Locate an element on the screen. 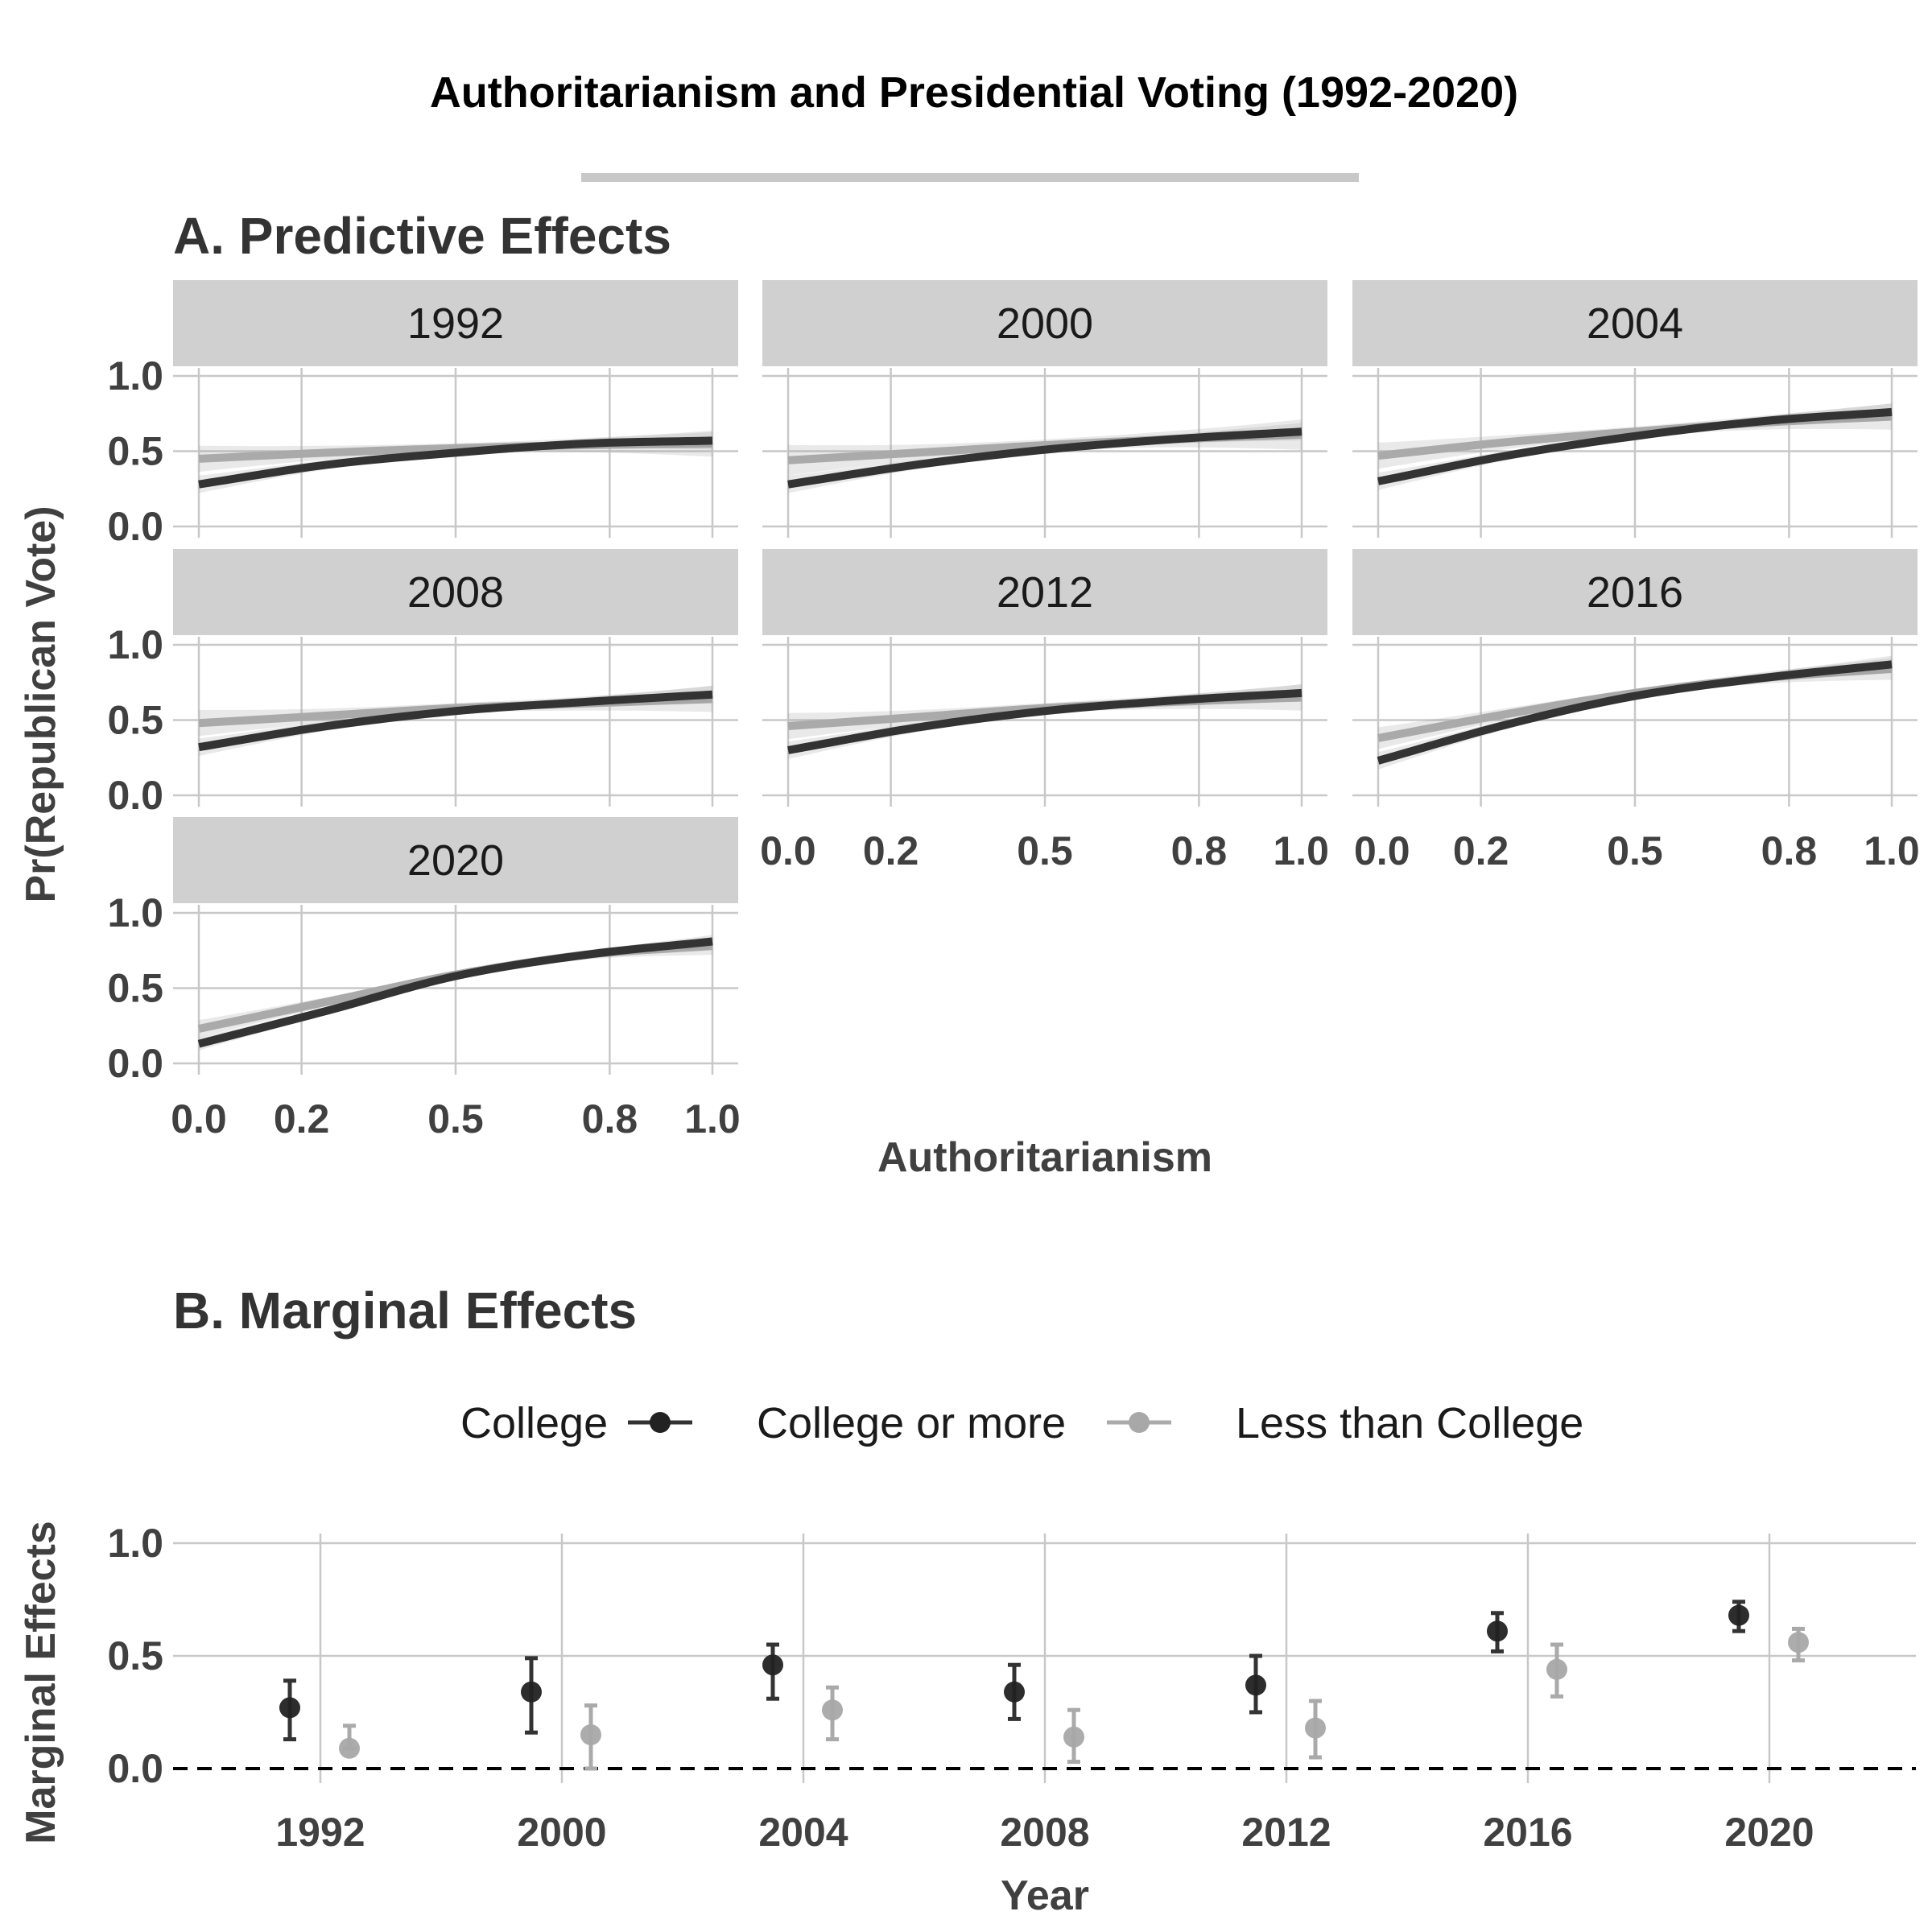 The width and height of the screenshot is (1932, 1932). title-underline is located at coordinates (970, 177).